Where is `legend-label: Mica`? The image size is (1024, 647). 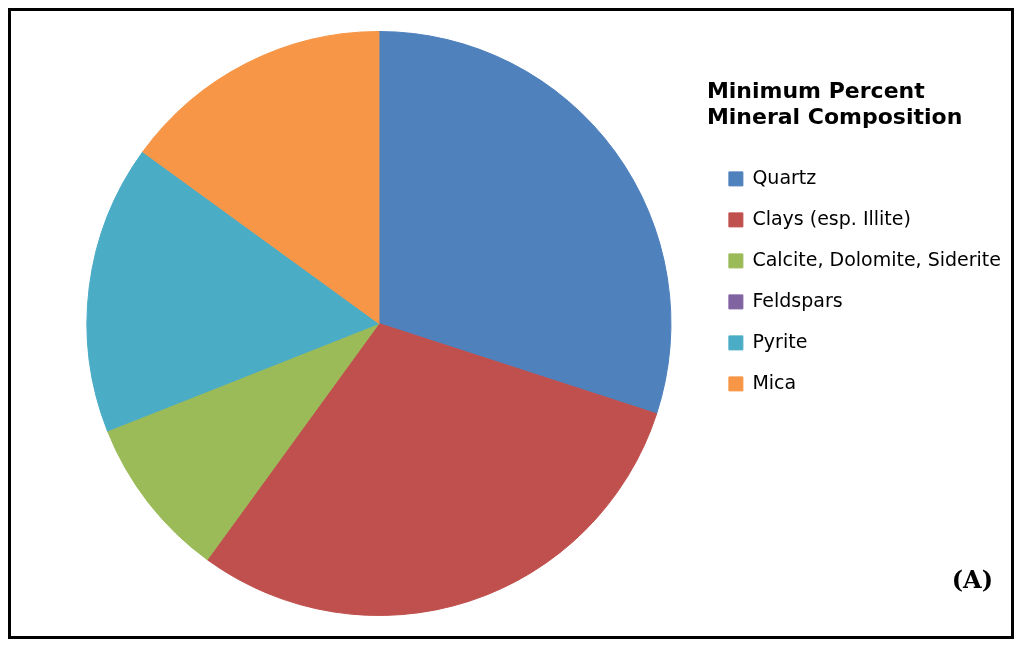 legend-label: Mica is located at coordinates (774, 381).